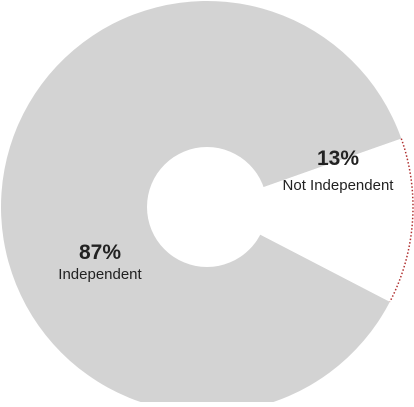 Image resolution: width=414 pixels, height=407 pixels. I want to click on not-independent-category-label: Not Independent, so click(339, 185).